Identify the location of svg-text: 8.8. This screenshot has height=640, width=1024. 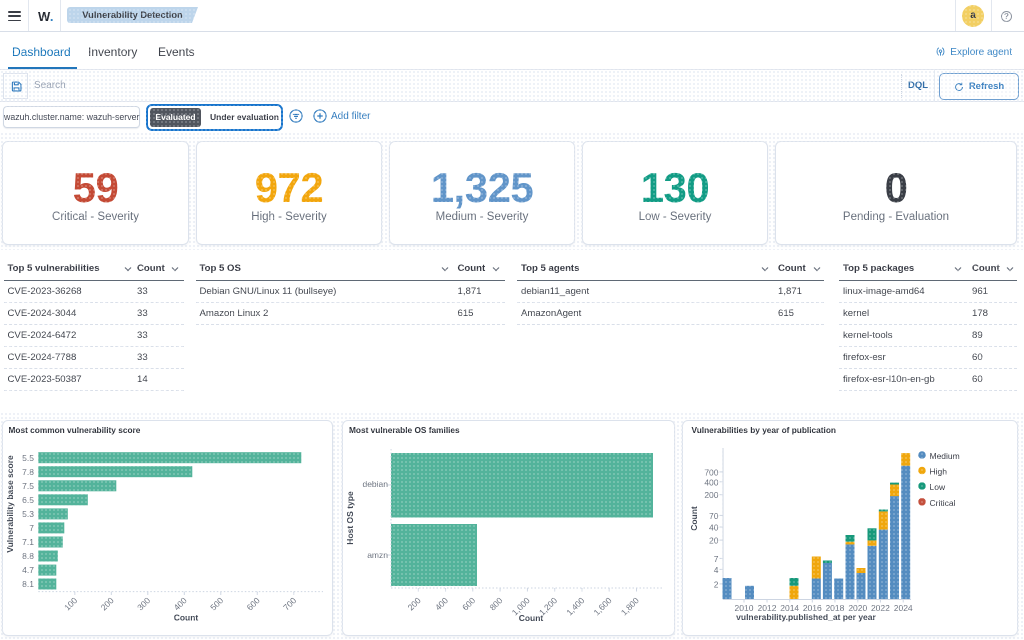
(28, 556).